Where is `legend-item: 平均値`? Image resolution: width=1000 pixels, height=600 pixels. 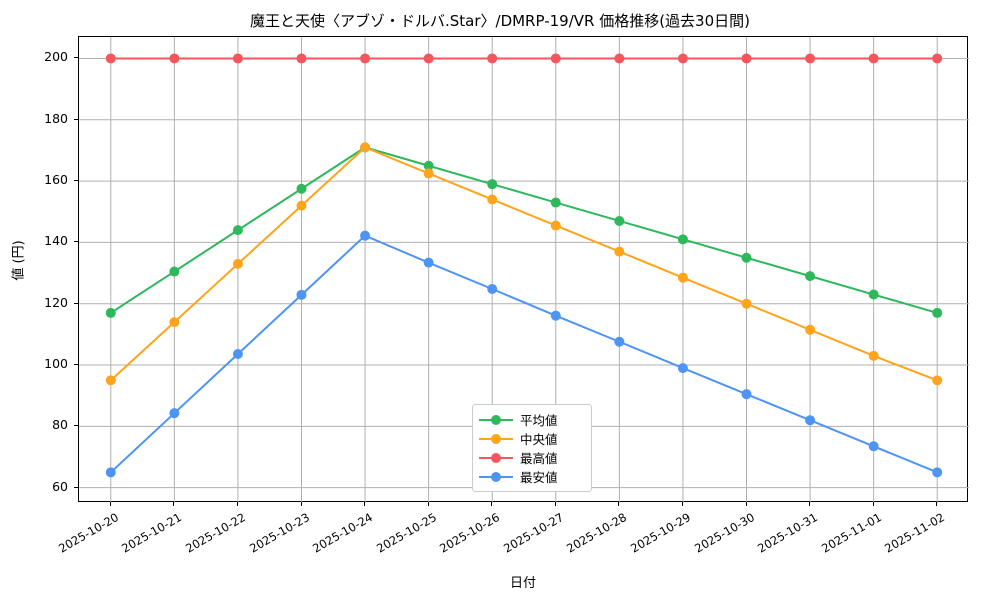 legend-item: 平均値 is located at coordinates (531, 419).